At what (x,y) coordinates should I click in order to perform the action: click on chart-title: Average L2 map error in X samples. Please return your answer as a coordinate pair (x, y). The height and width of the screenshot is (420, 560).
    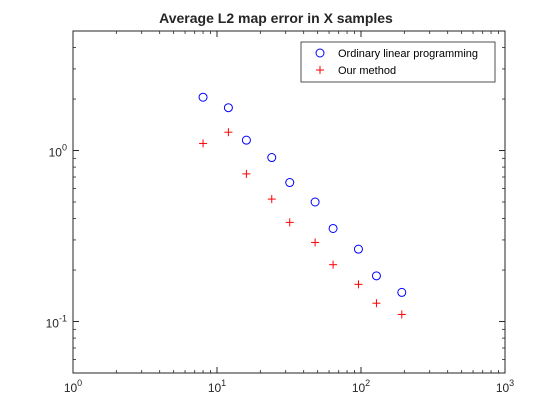
    Looking at the image, I should click on (276, 18).